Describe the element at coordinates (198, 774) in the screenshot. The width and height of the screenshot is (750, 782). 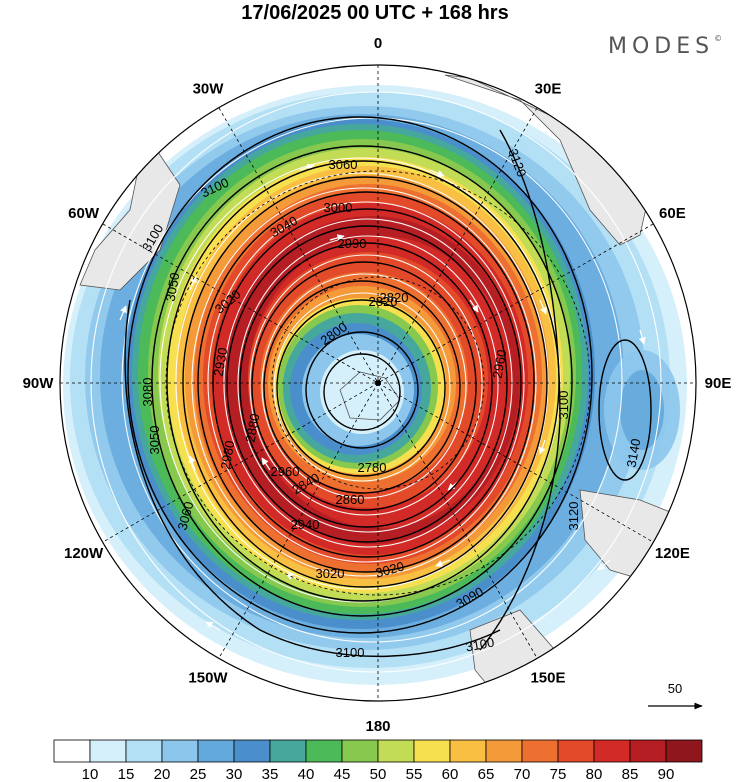
I see `colorbar-tick-label: 25` at that location.